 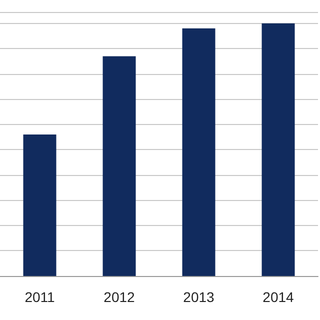 What do you see at coordinates (278, 297) in the screenshot?
I see `x-tick-label: 2014` at bounding box center [278, 297].